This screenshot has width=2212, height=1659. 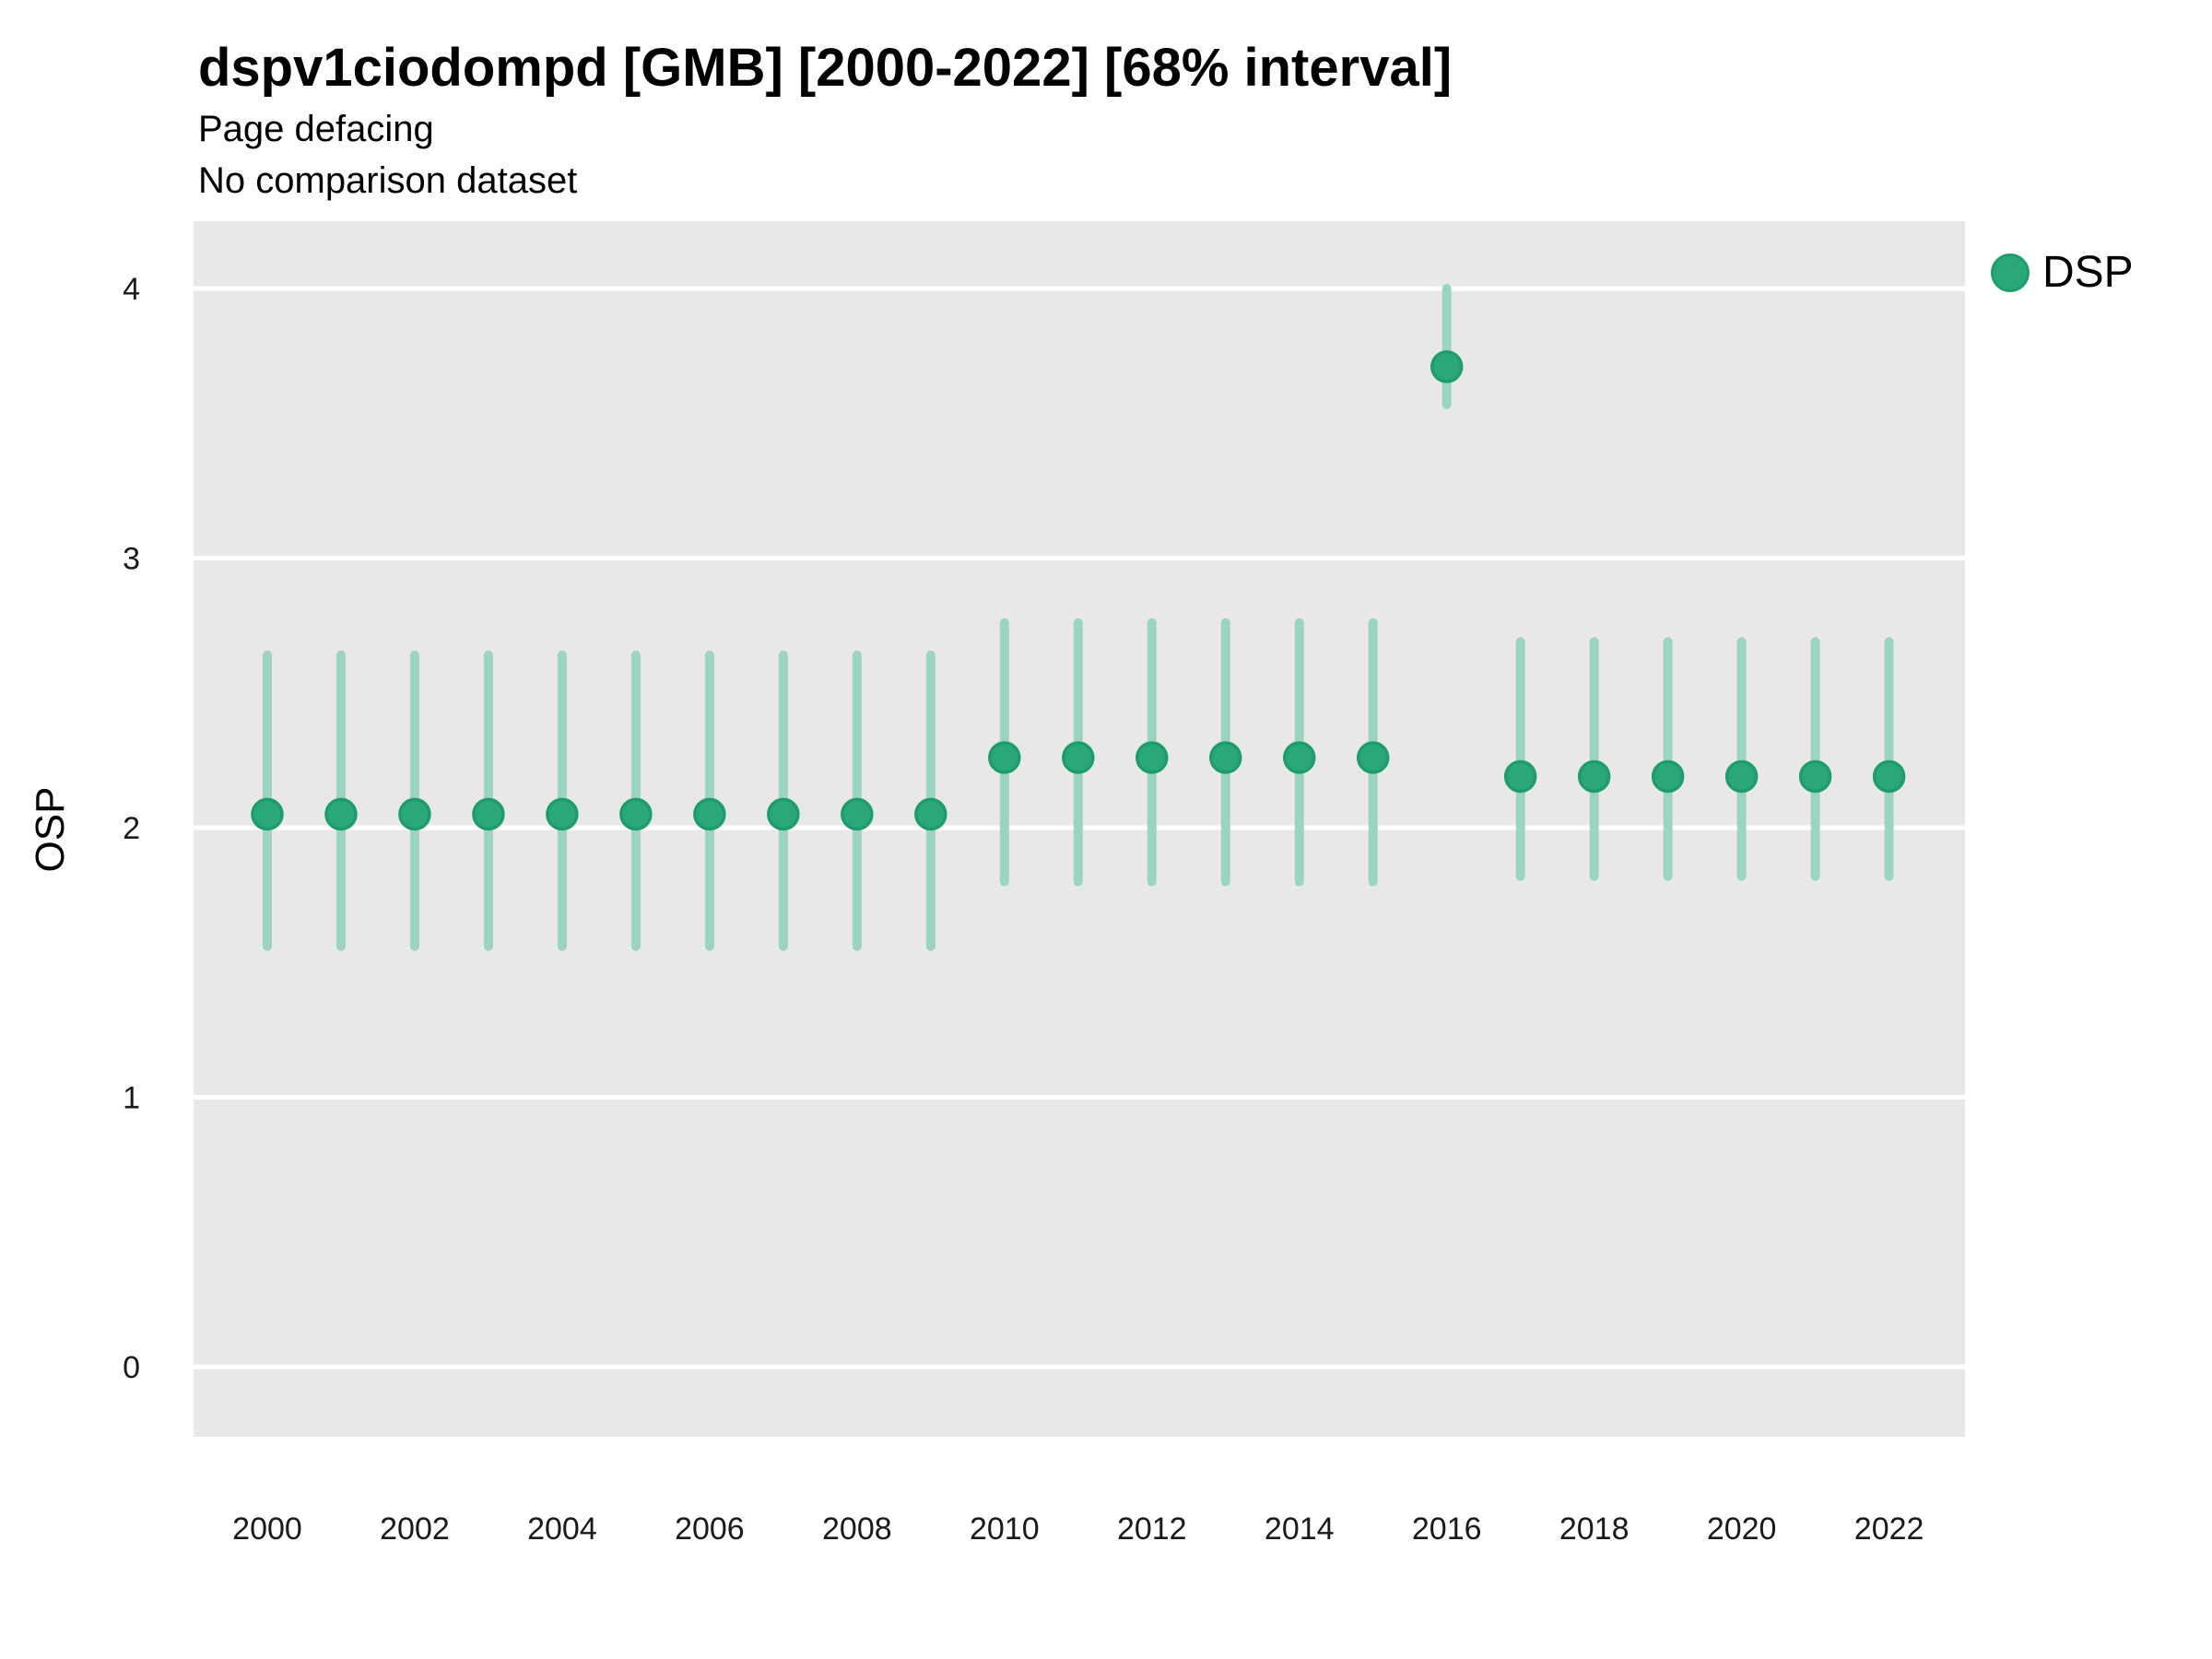 What do you see at coordinates (562, 1529) in the screenshot?
I see `x-tick-label: 2004` at bounding box center [562, 1529].